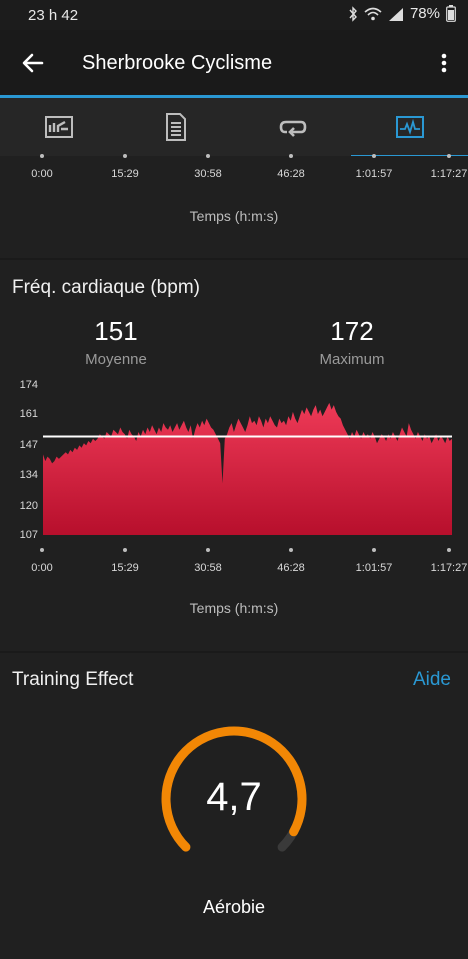 Image resolution: width=468 pixels, height=959 pixels. I want to click on y-tick-label: 161, so click(28, 414).